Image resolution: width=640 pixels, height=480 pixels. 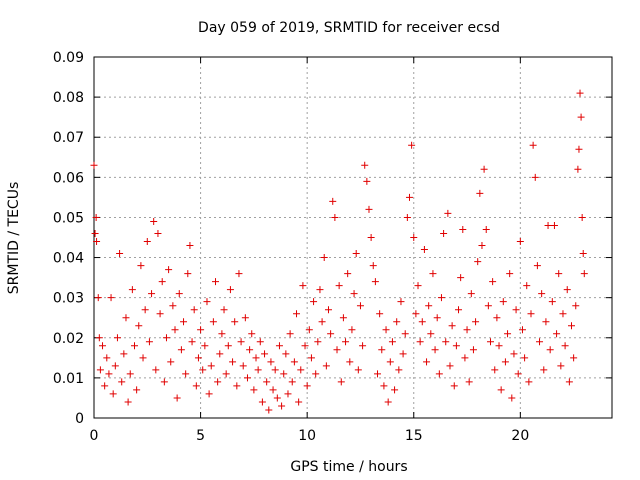 I want to click on y-tick-label: 0.05, so click(x=68, y=218).